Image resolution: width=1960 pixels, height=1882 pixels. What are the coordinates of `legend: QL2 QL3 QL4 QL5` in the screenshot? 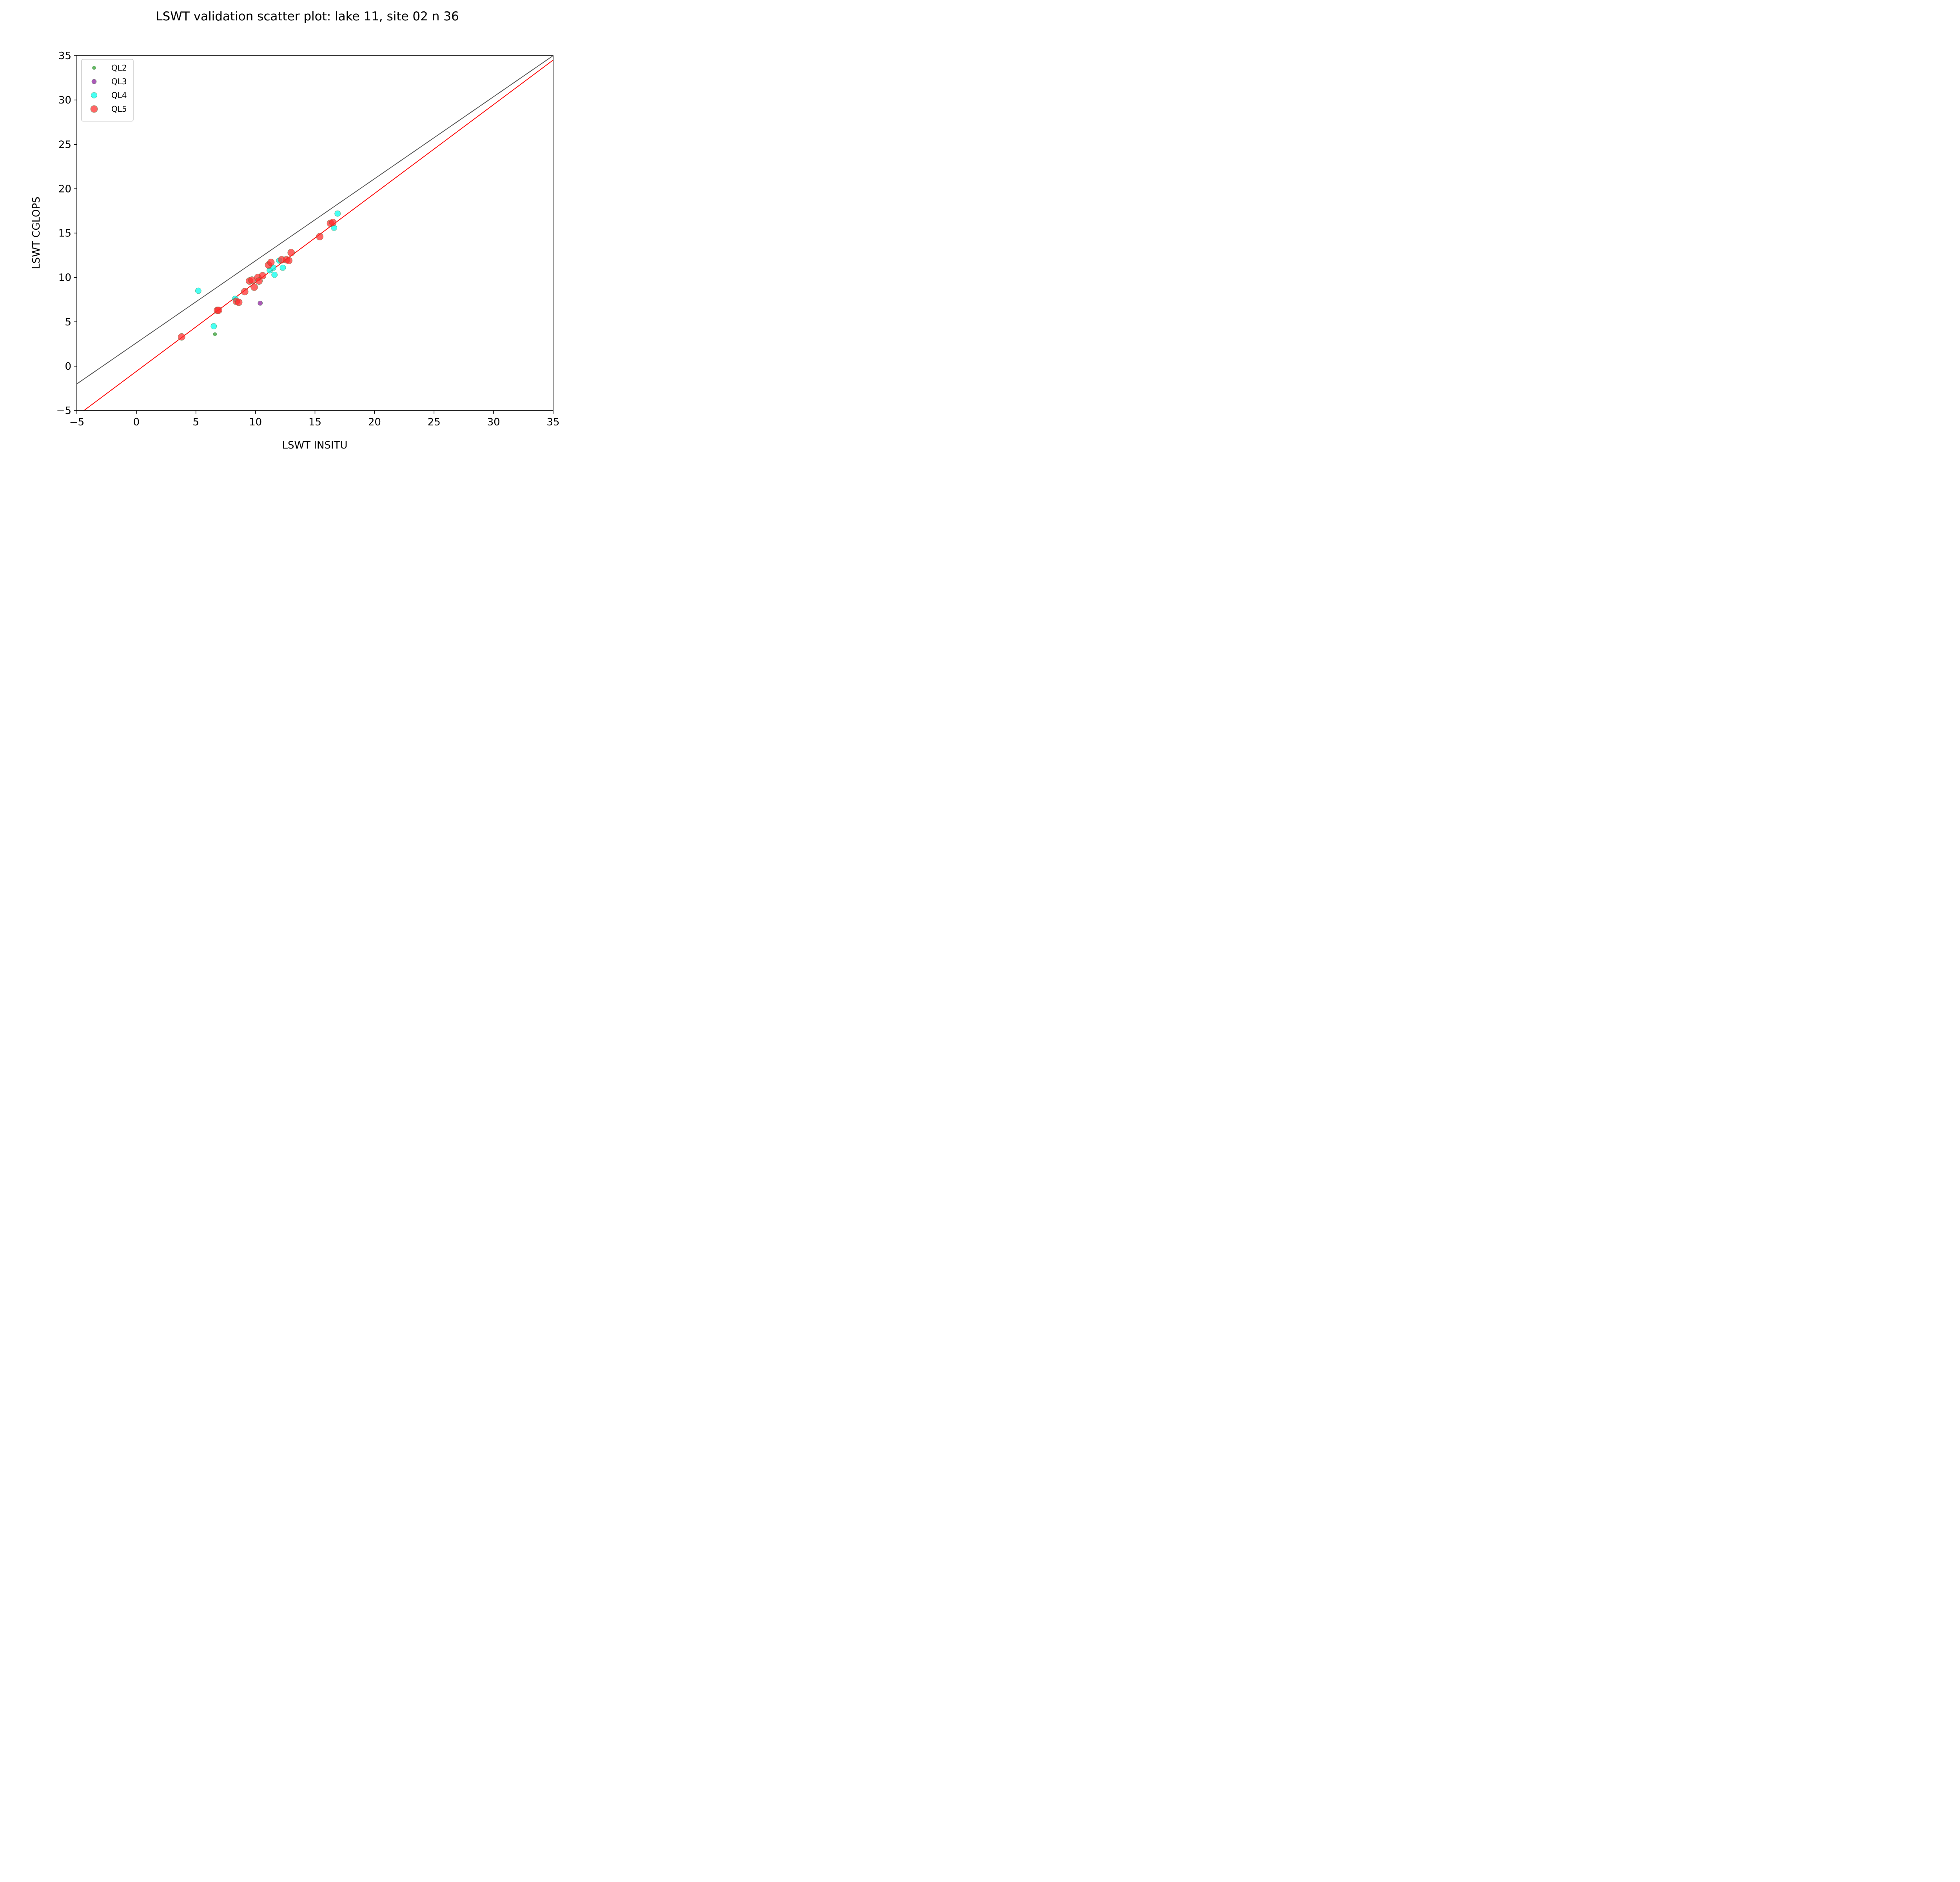 It's located at (107, 90).